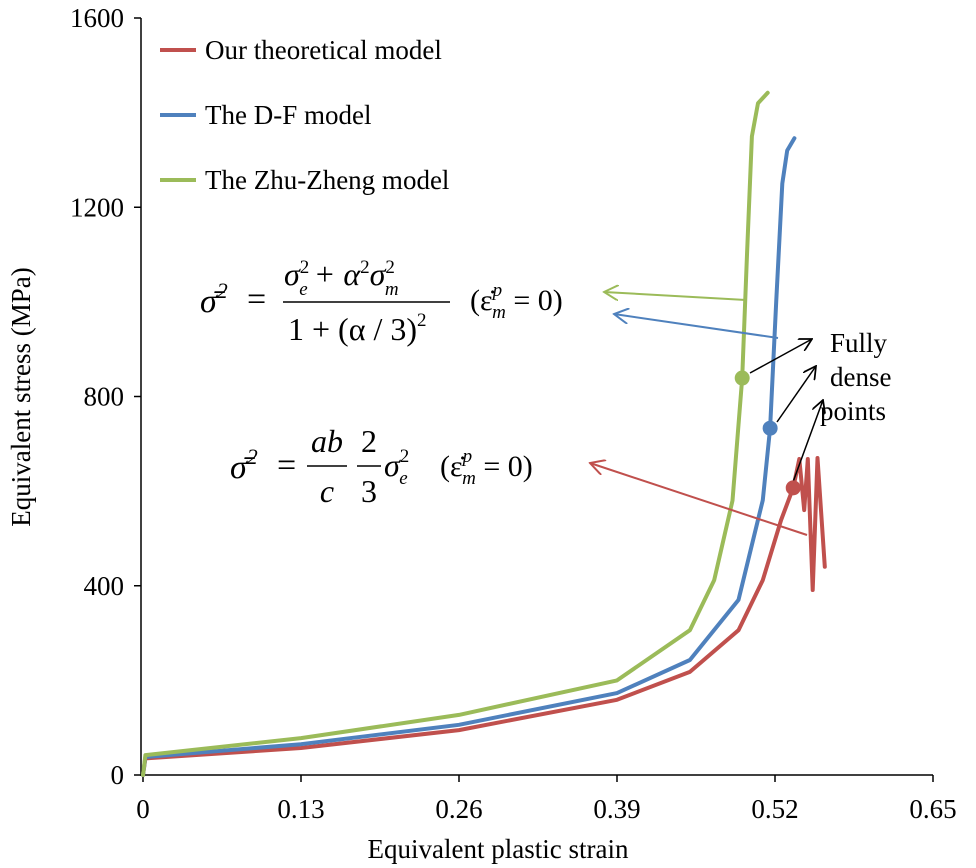  I want to click on x-tick-label: 0.13, so click(300, 809).